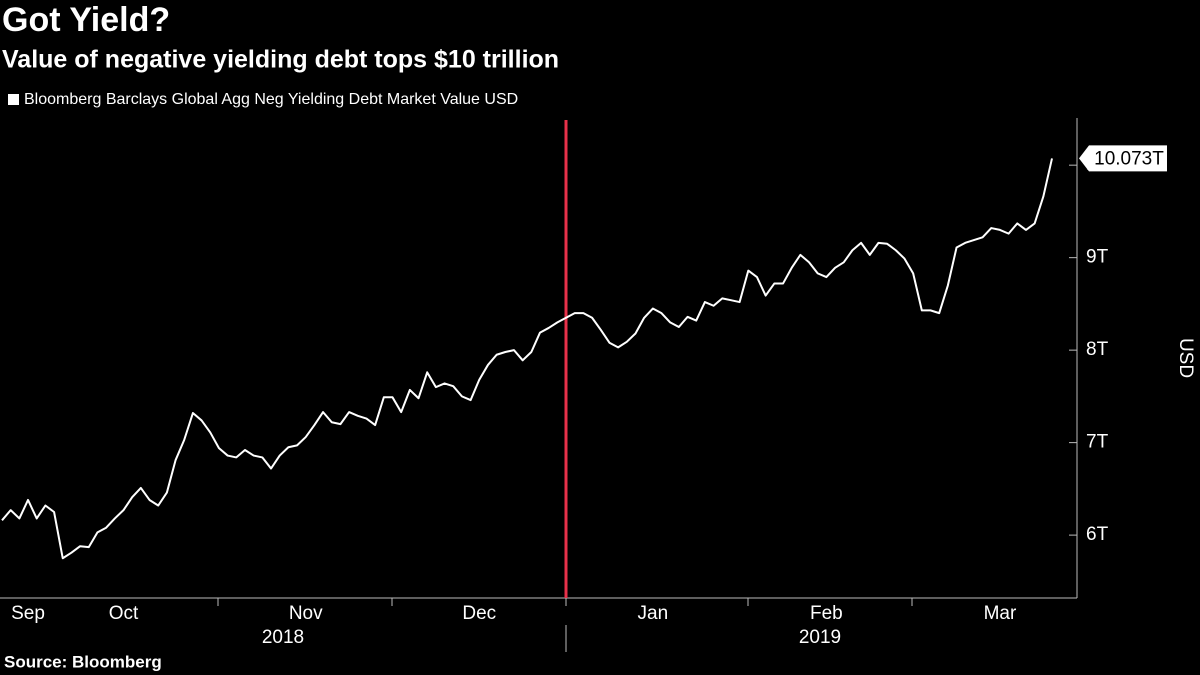  Describe the element at coordinates (28, 613) in the screenshot. I see `x-tick-label: Sep` at that location.